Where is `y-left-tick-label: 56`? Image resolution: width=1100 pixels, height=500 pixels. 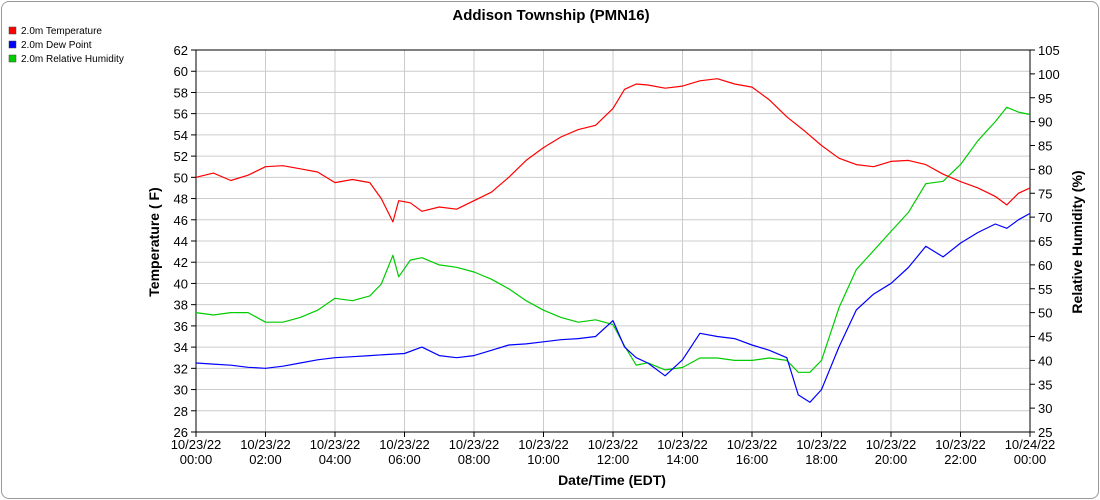
y-left-tick-label: 56 is located at coordinates (181, 114).